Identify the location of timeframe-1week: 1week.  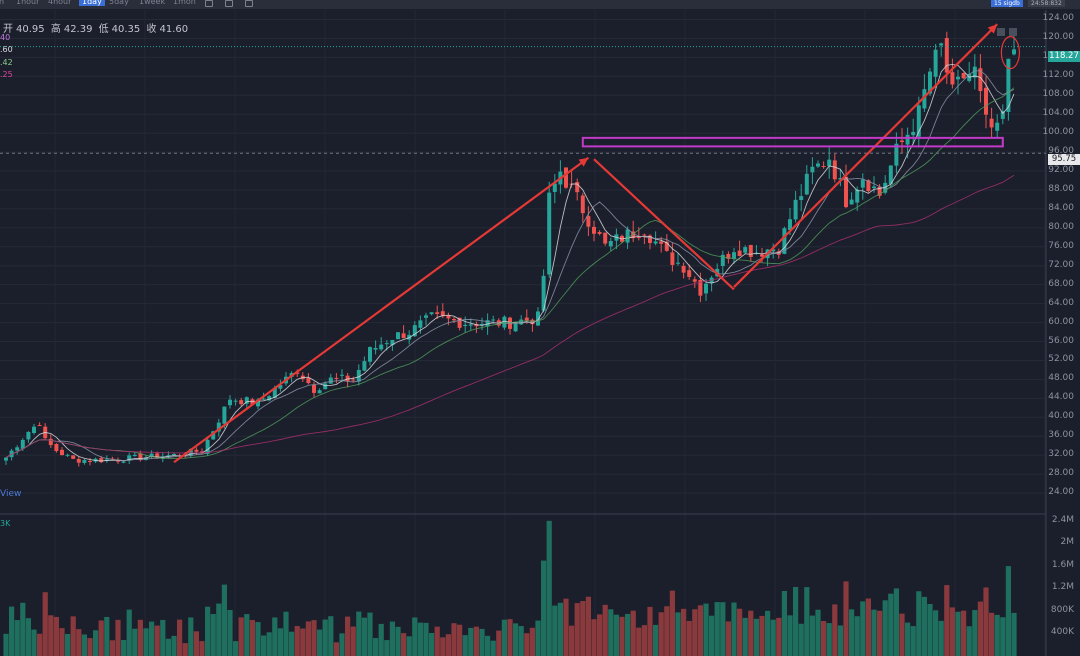
(152, 3).